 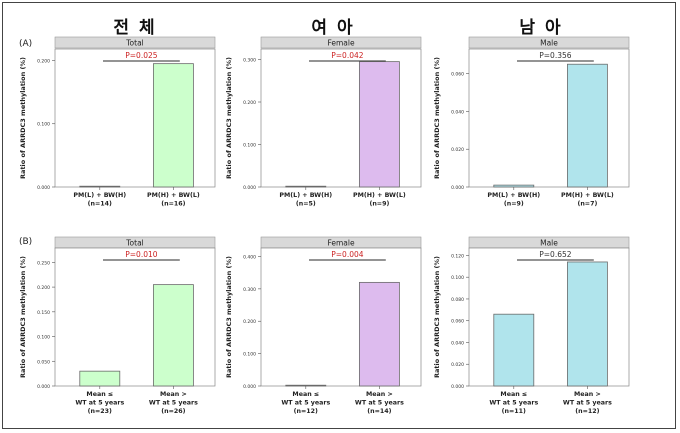 I want to click on p-value-label: P=0.652, so click(x=555, y=254).